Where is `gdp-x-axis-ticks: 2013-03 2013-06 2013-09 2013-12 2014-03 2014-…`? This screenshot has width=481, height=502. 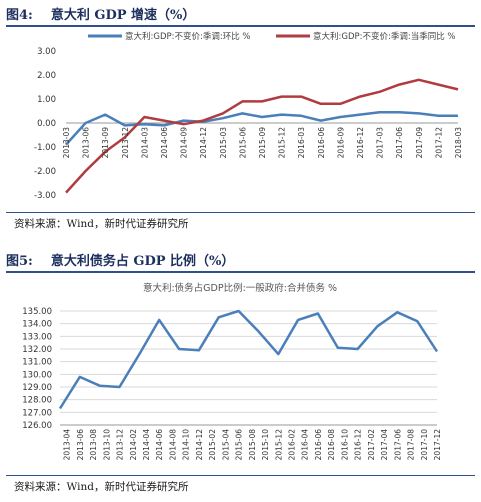
gdp-x-axis-ticks: 2013-03 2013-06 2013-09 2013-12 2014-03 2014-… is located at coordinates (262, 143).